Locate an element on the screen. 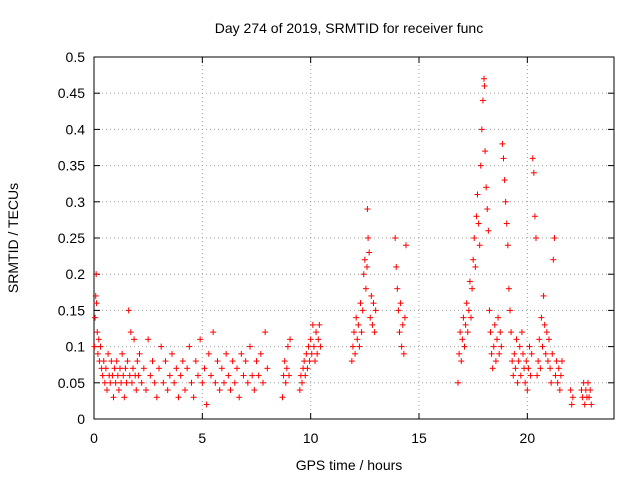 This screenshot has height=480, width=640. y-tick-label: 0.2 is located at coordinates (76, 274).